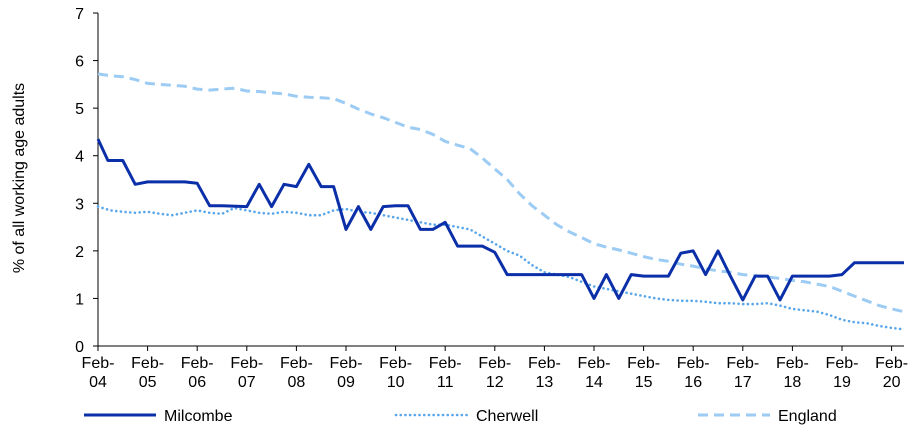  I want to click on x-tick-label-line2: 20, so click(892, 382).